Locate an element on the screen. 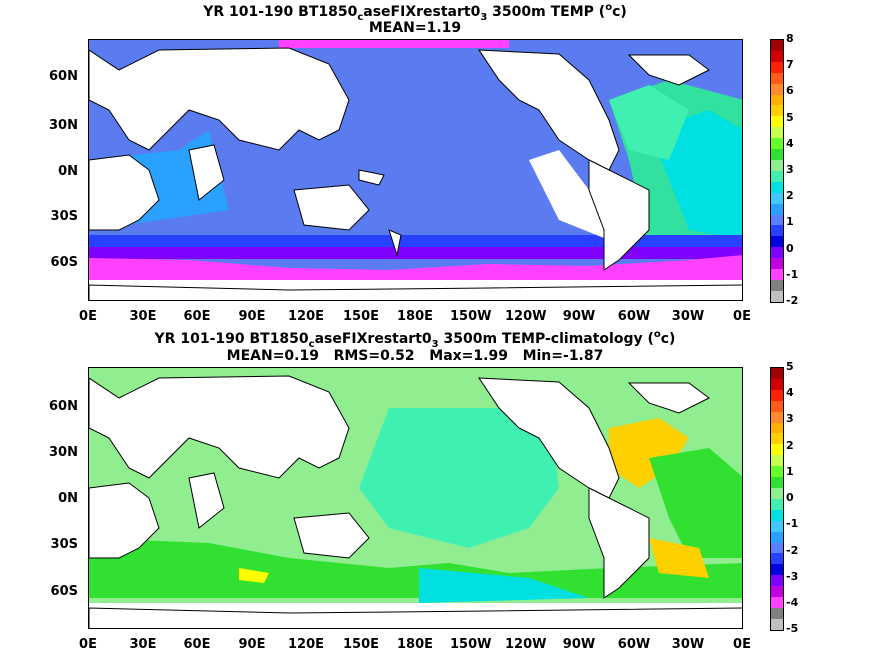 This screenshot has height=656, width=875. colorbar-label: 3 is located at coordinates (790, 418).